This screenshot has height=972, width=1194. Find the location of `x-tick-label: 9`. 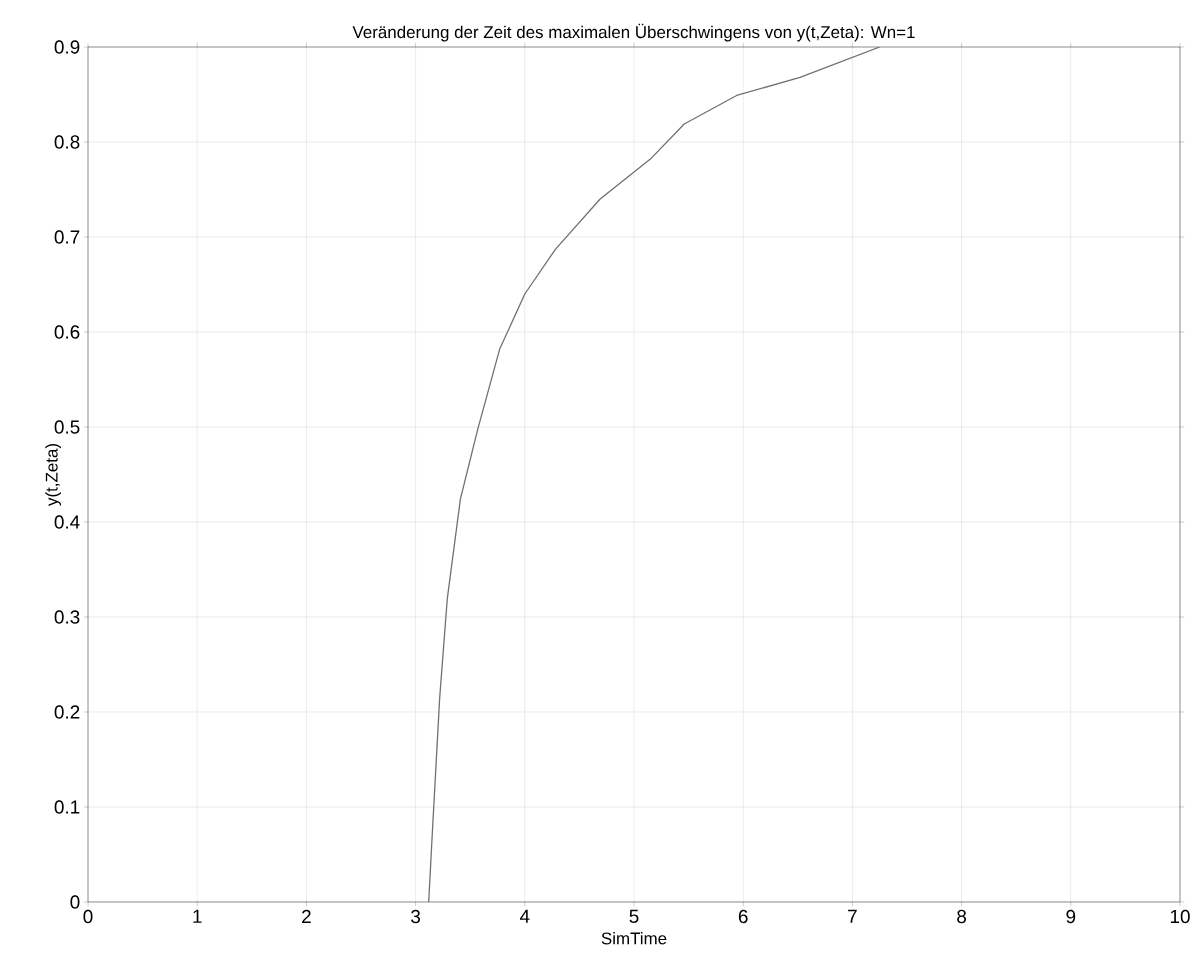

x-tick-label: 9 is located at coordinates (1071, 916).